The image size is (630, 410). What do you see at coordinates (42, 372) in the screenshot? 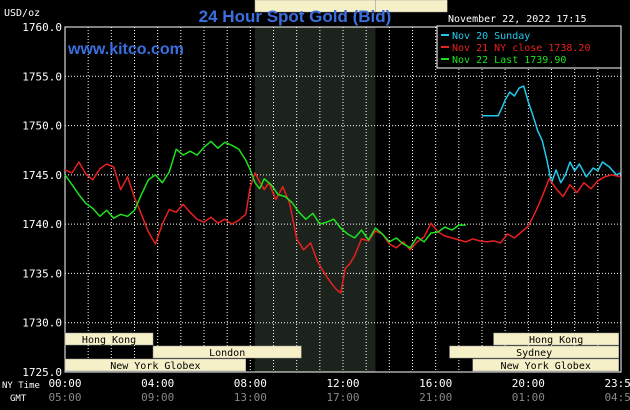
I see `y-tick-label: 1725.0` at bounding box center [42, 372].